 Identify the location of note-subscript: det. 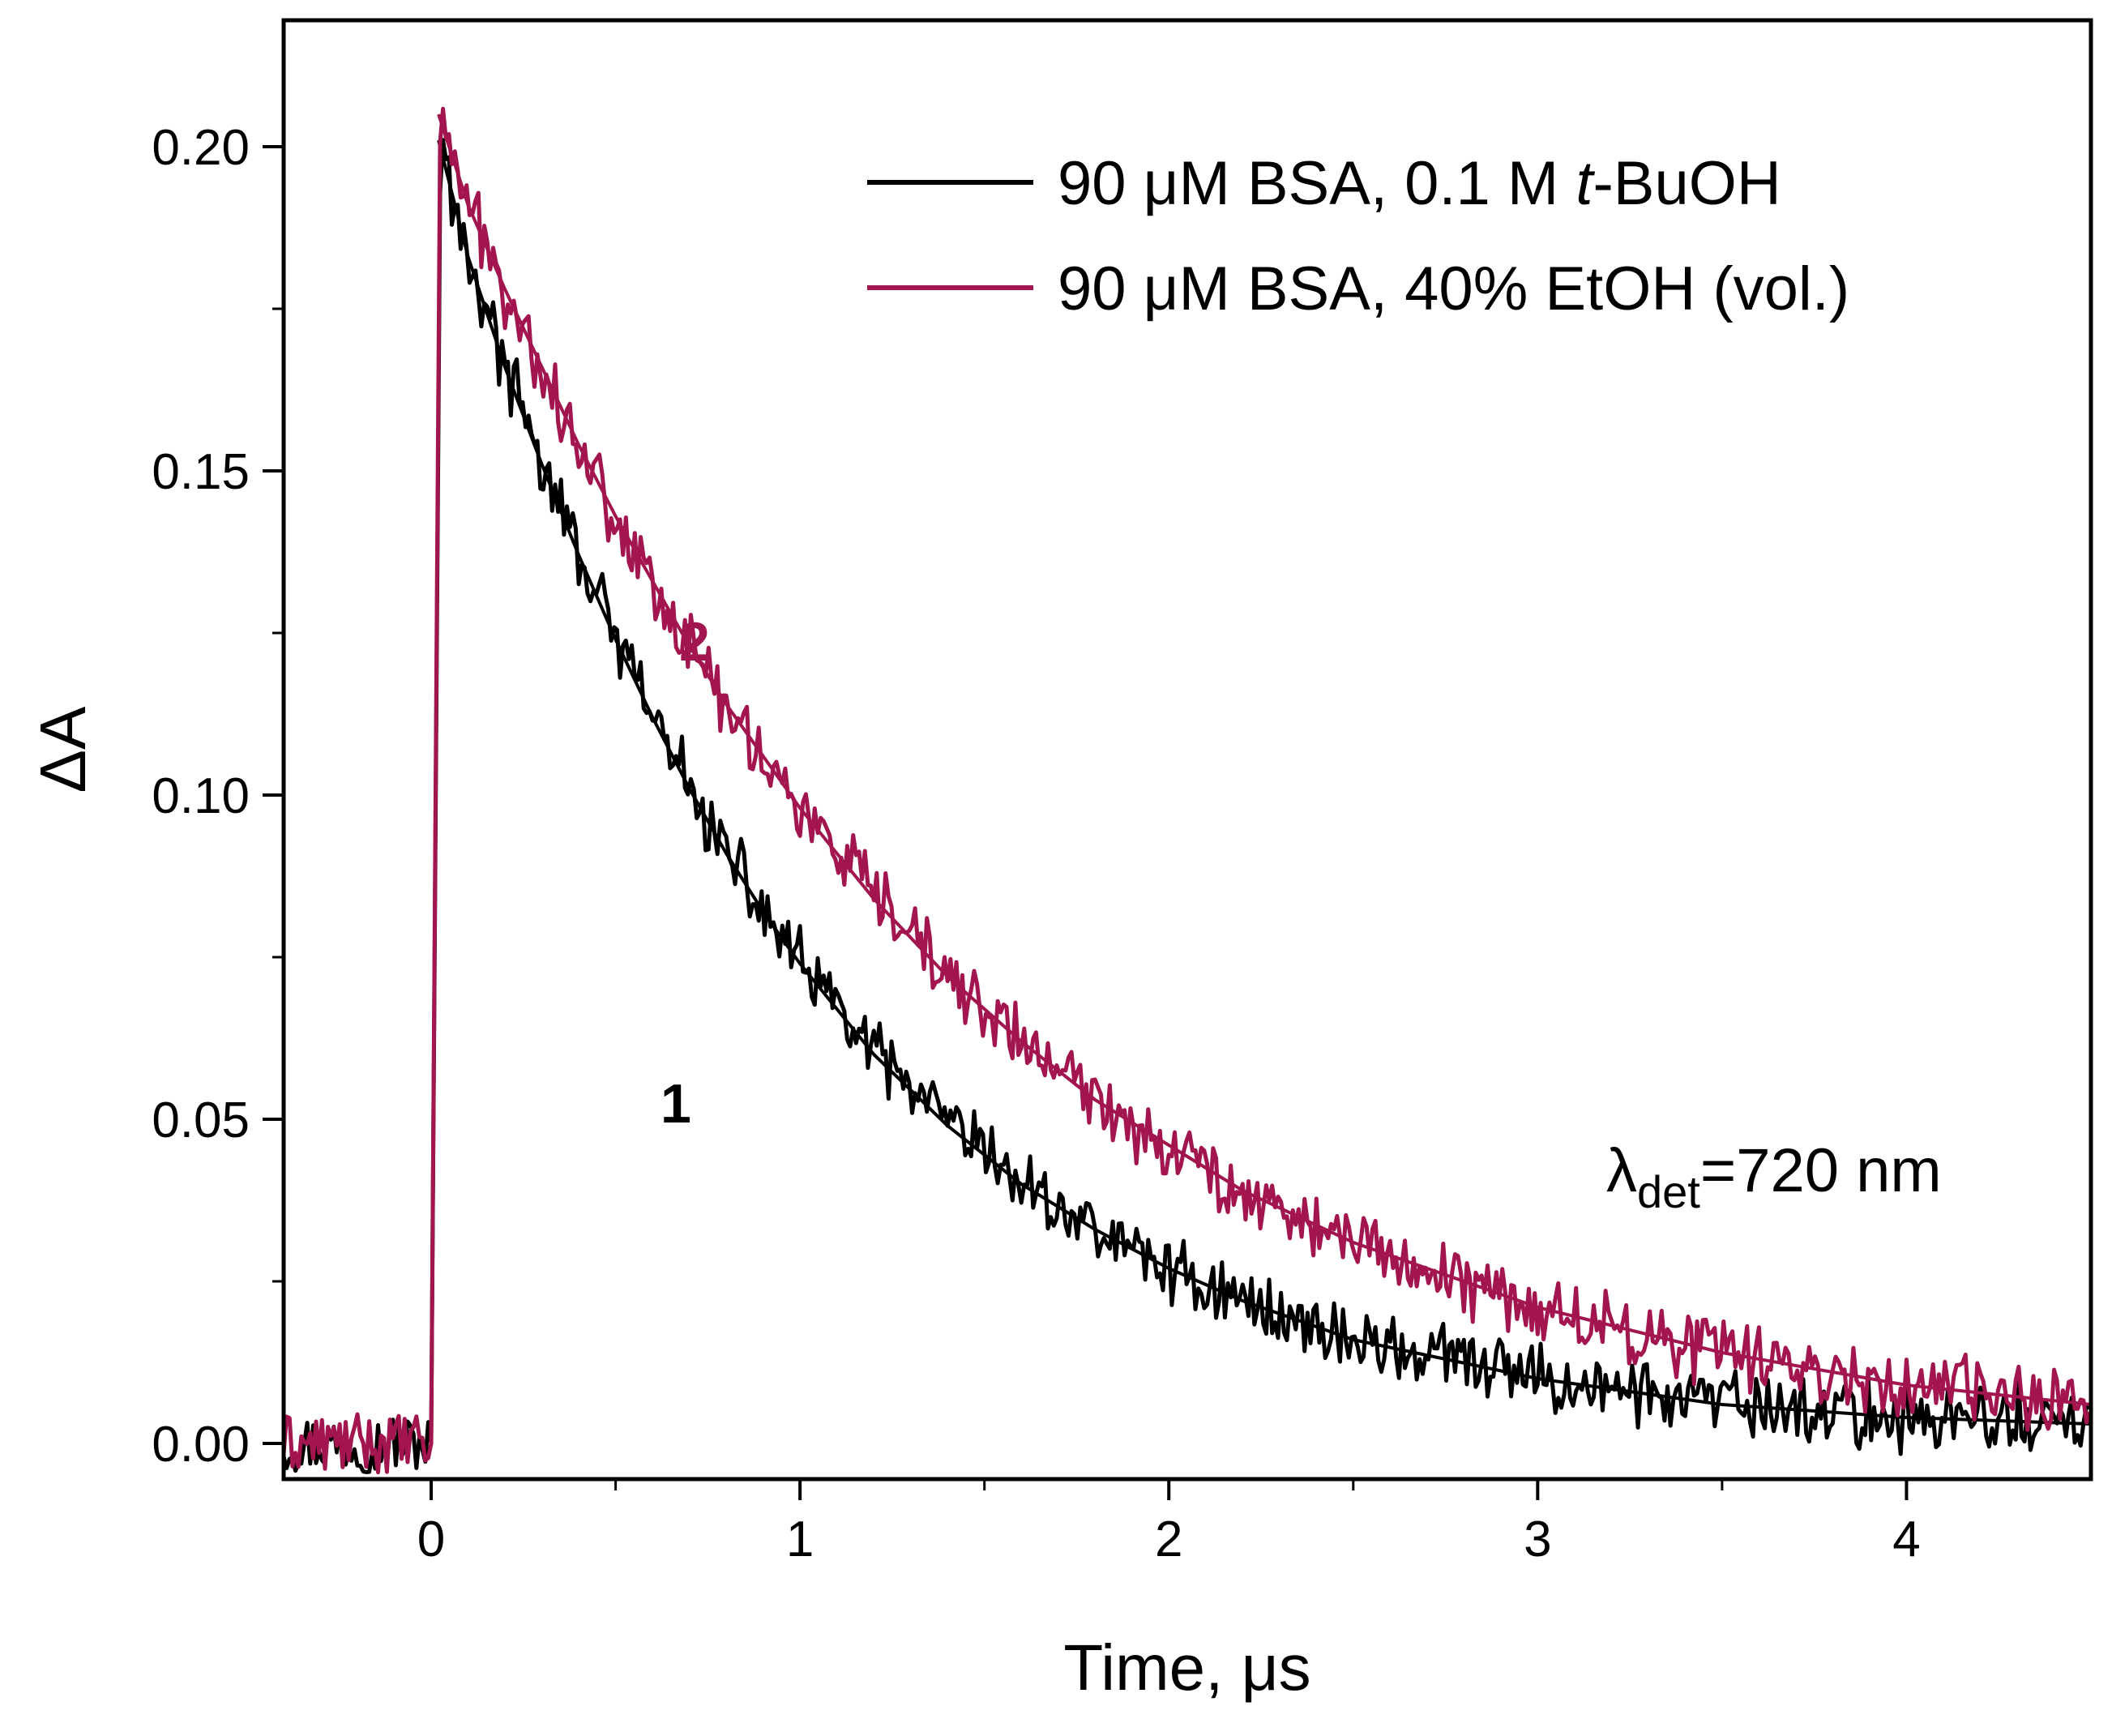
(1668, 1191).